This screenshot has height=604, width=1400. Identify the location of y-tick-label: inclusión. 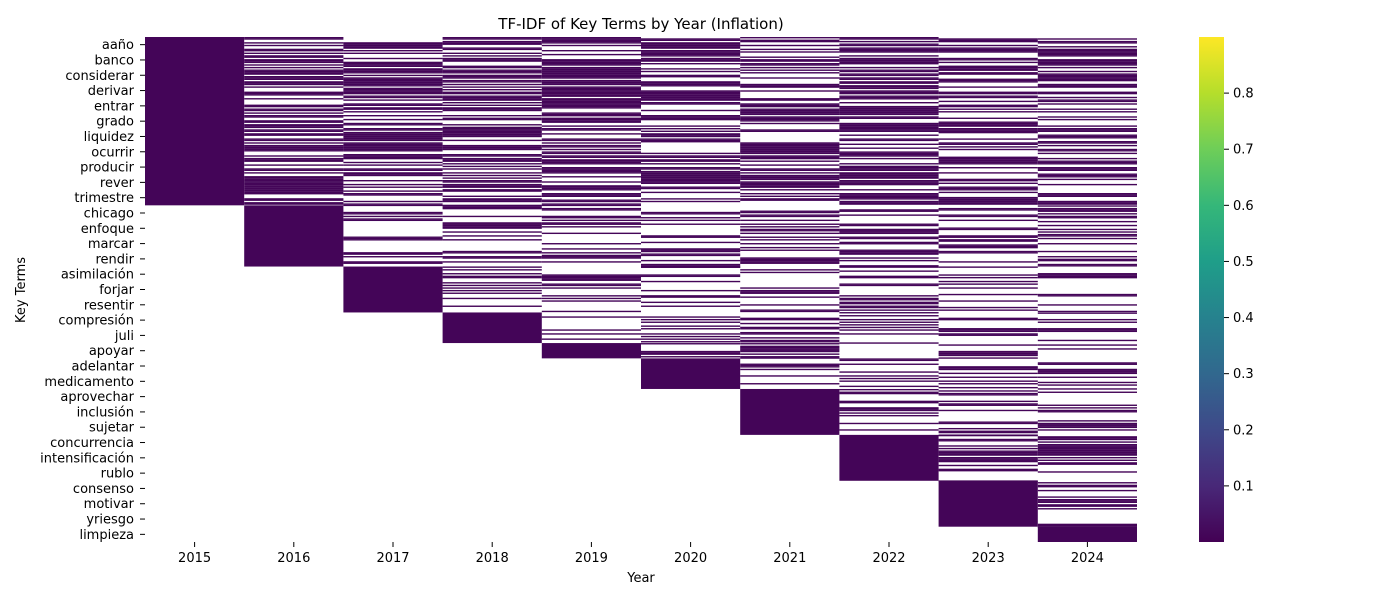
(105, 412).